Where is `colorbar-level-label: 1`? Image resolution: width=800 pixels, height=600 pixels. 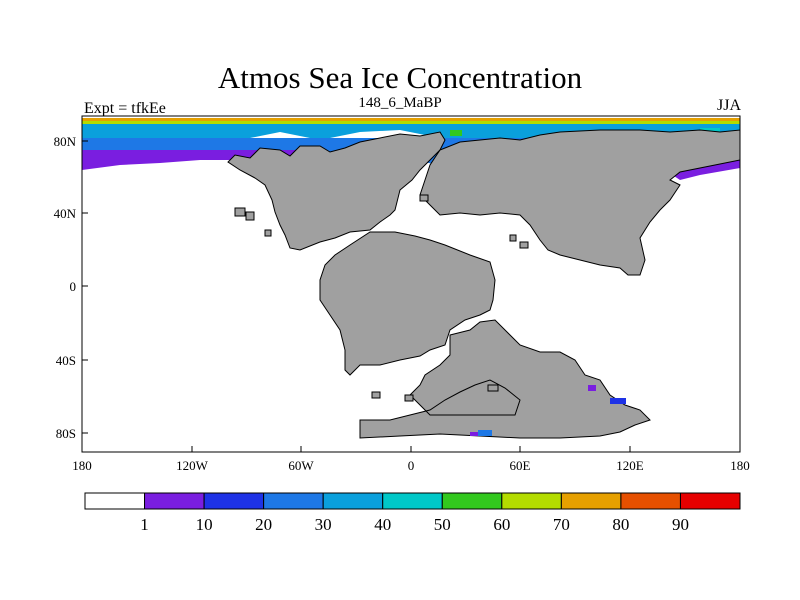
colorbar-level-label: 1 is located at coordinates (144, 524).